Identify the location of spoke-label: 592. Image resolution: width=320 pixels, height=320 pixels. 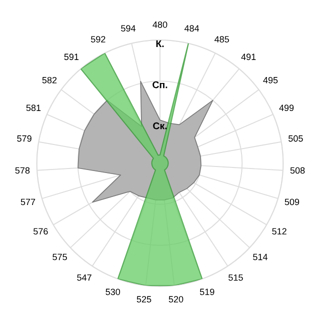
(98, 39).